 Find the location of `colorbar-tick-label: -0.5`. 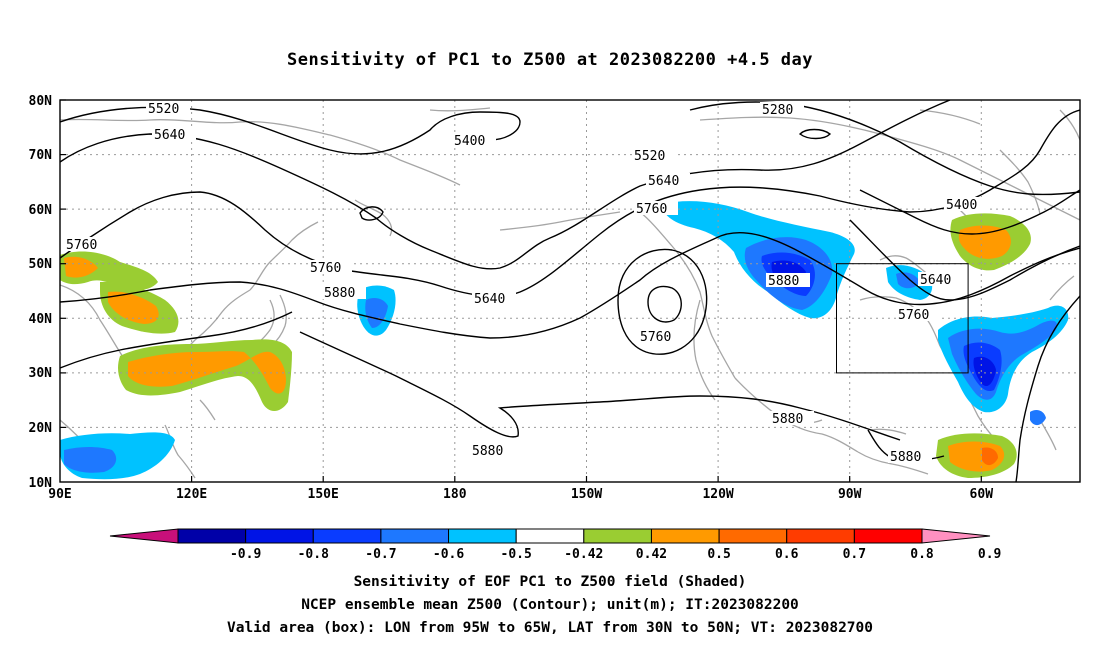

colorbar-tick-label: -0.5 is located at coordinates (516, 554).